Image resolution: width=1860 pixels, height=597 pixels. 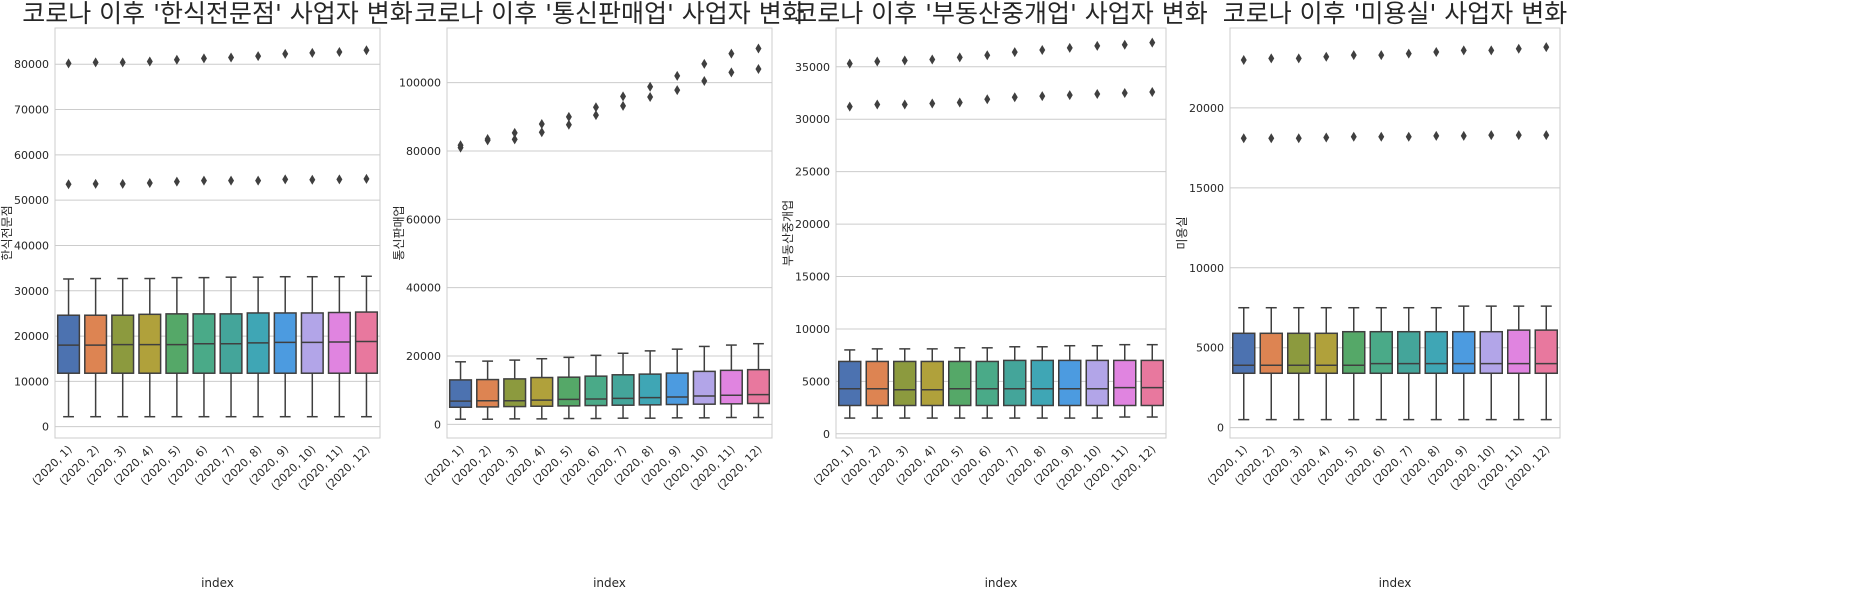 I want to click on y-tick-label: 80000, so click(x=423, y=151).